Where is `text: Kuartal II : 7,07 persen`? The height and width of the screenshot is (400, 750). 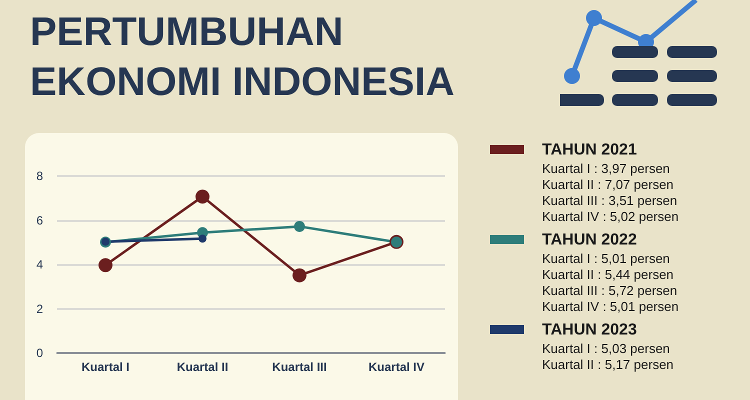
text: Kuartal II : 7,07 persen is located at coordinates (608, 184).